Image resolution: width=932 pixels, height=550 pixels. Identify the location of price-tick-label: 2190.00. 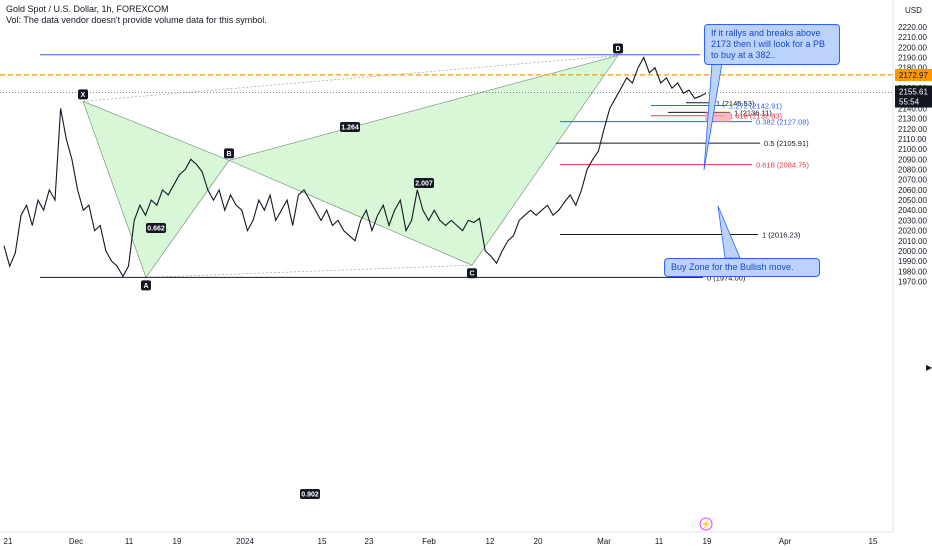
(912, 58).